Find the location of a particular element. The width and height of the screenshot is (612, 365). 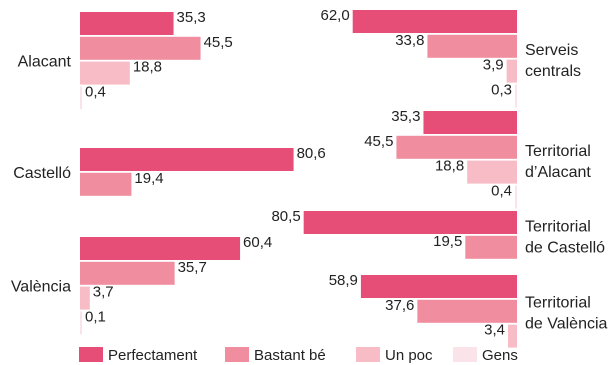

legend-swatch-gens is located at coordinates (465, 354).